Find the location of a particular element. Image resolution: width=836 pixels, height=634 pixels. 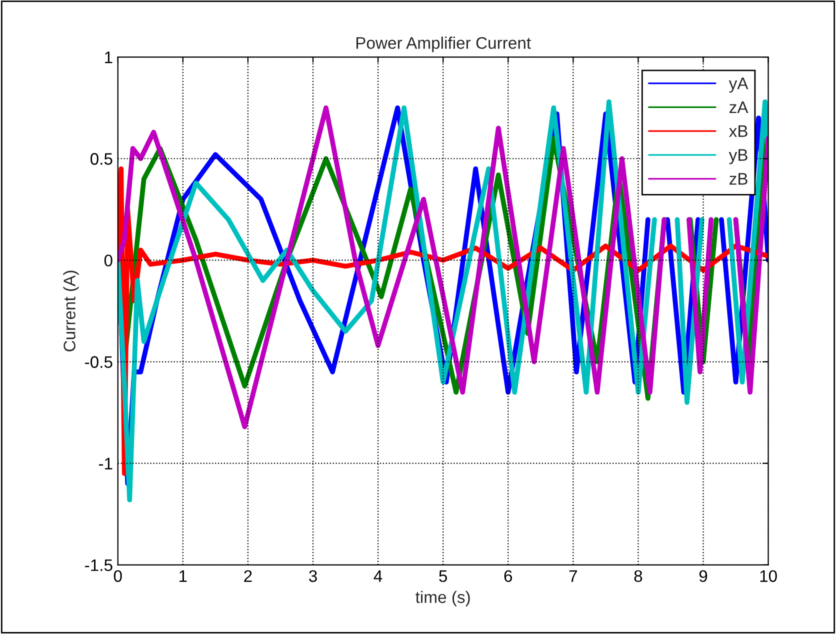

legend-label: yA is located at coordinates (738, 85).